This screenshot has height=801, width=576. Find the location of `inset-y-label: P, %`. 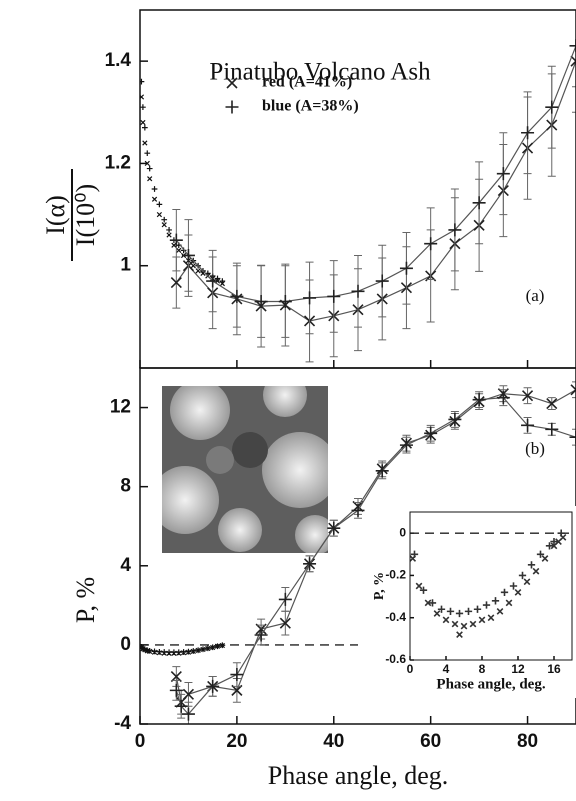

inset-y-label: P, % is located at coordinates (379, 586).